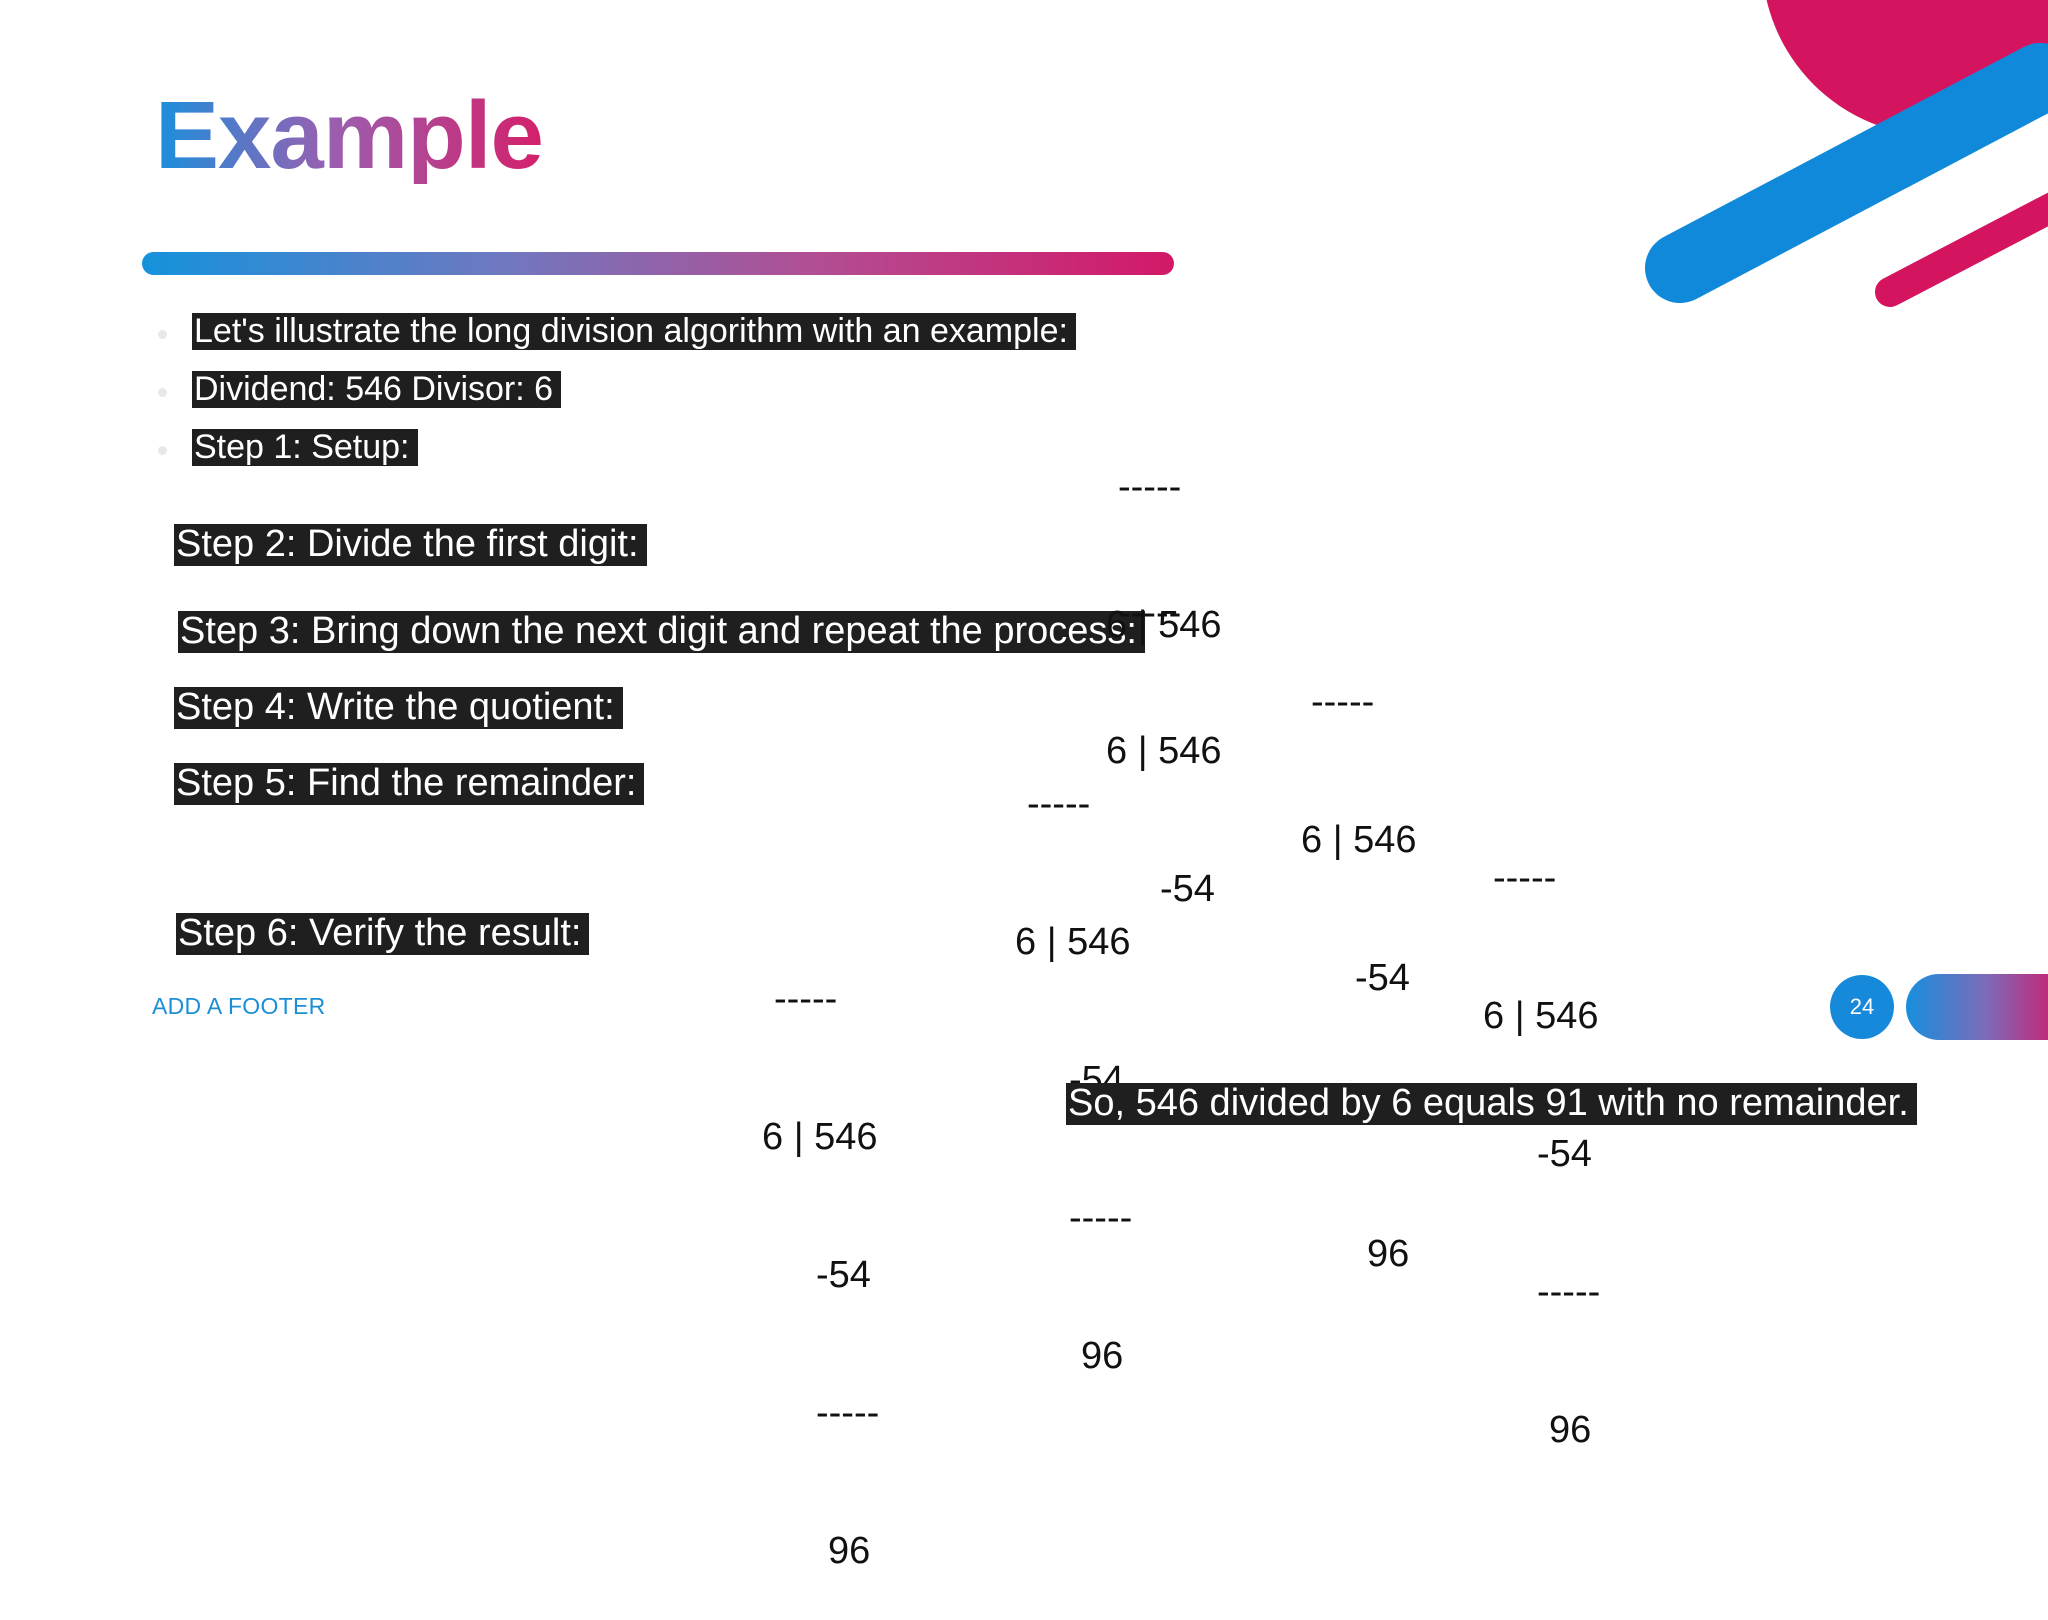 The height and width of the screenshot is (1620, 2048). Describe the element at coordinates (1073, 1057) in the screenshot. I see `step4-calculation: ----- 6 | 546 -54 ----- 96` at that location.